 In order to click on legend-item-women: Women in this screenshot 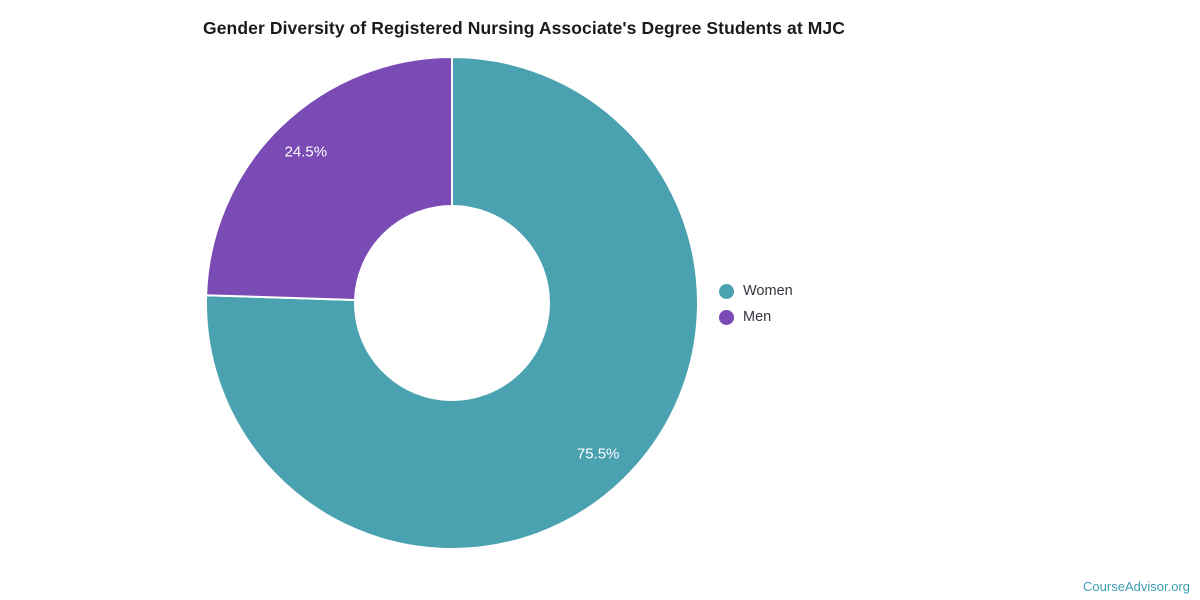, I will do `click(756, 291)`.